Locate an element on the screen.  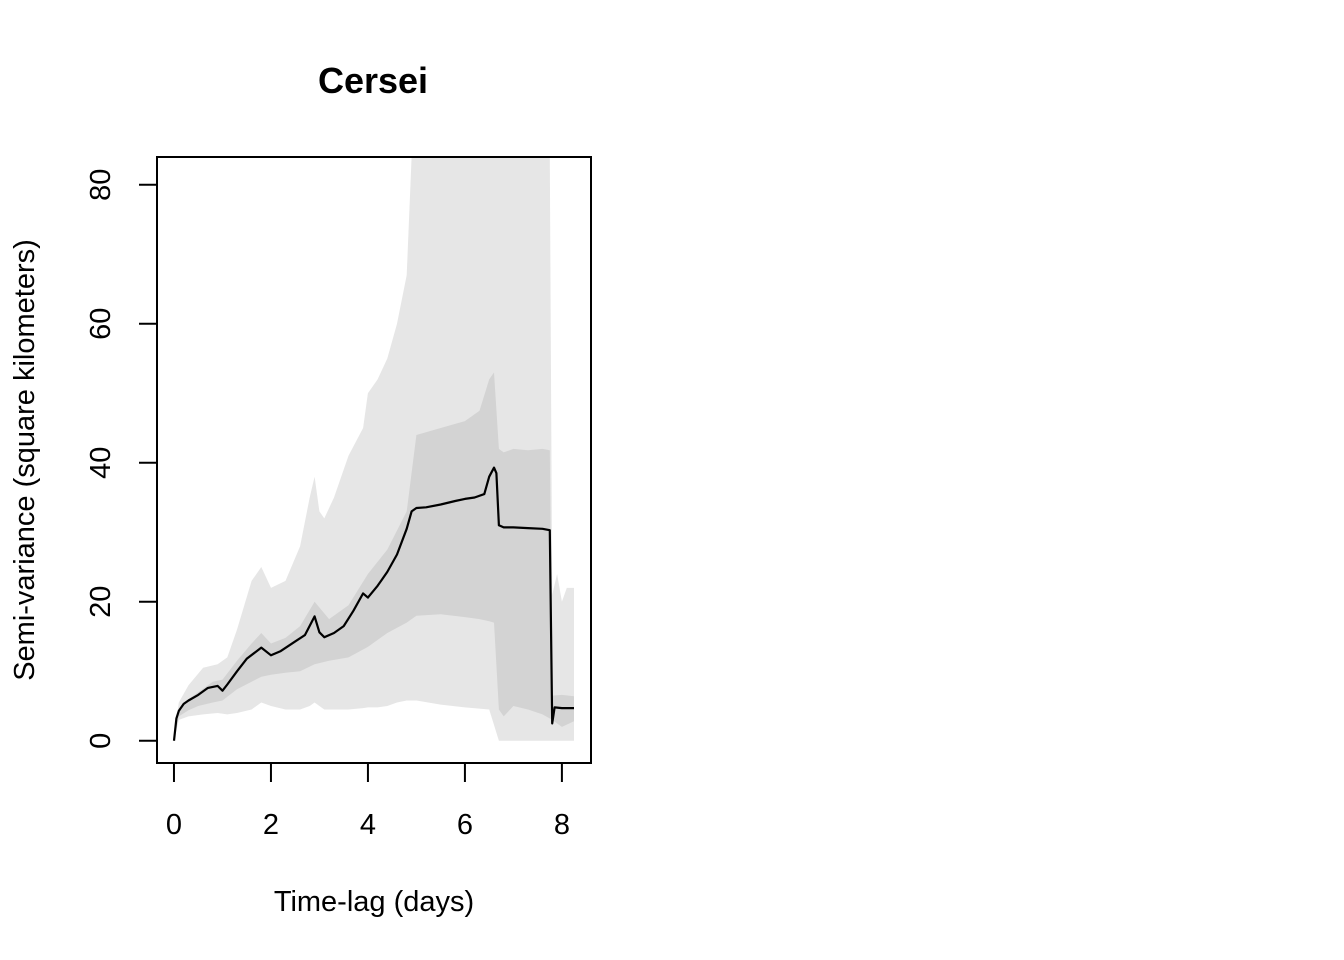
x-tick-label: 6 is located at coordinates (465, 825).